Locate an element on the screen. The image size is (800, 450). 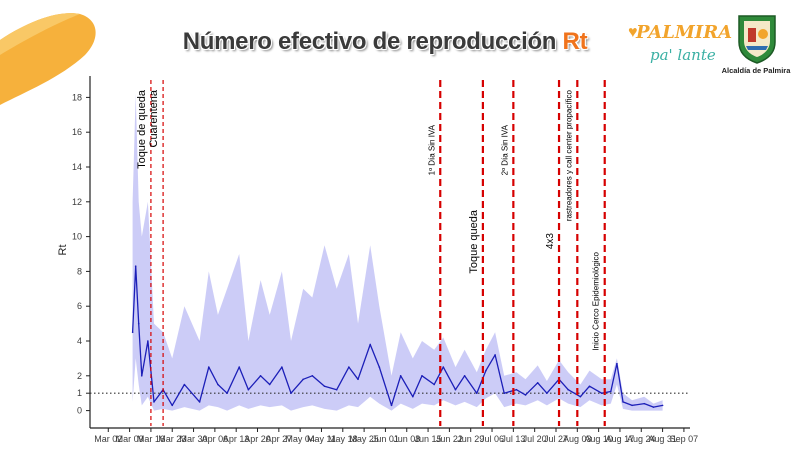
event-label: 2º Día Sin IVA is located at coordinates (504, 149).